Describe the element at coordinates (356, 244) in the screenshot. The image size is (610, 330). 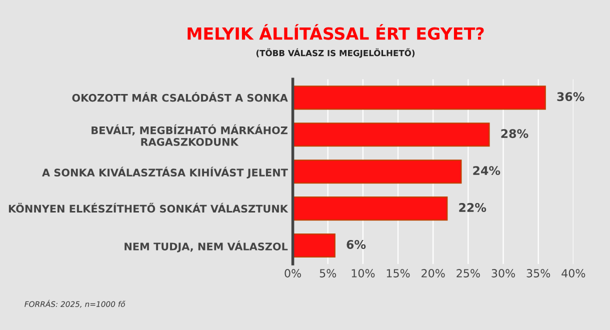
I see `data-label: 6%` at that location.